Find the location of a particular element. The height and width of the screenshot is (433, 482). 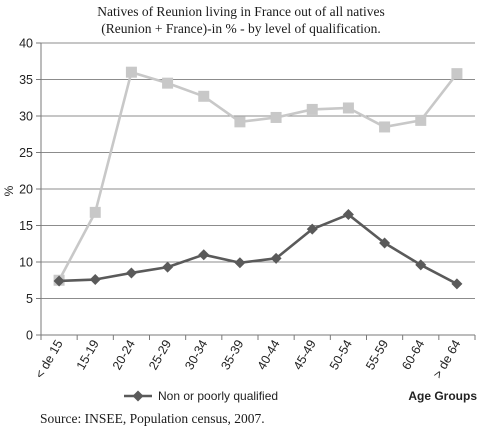

y-tick-label: 40 is located at coordinates (26, 44).